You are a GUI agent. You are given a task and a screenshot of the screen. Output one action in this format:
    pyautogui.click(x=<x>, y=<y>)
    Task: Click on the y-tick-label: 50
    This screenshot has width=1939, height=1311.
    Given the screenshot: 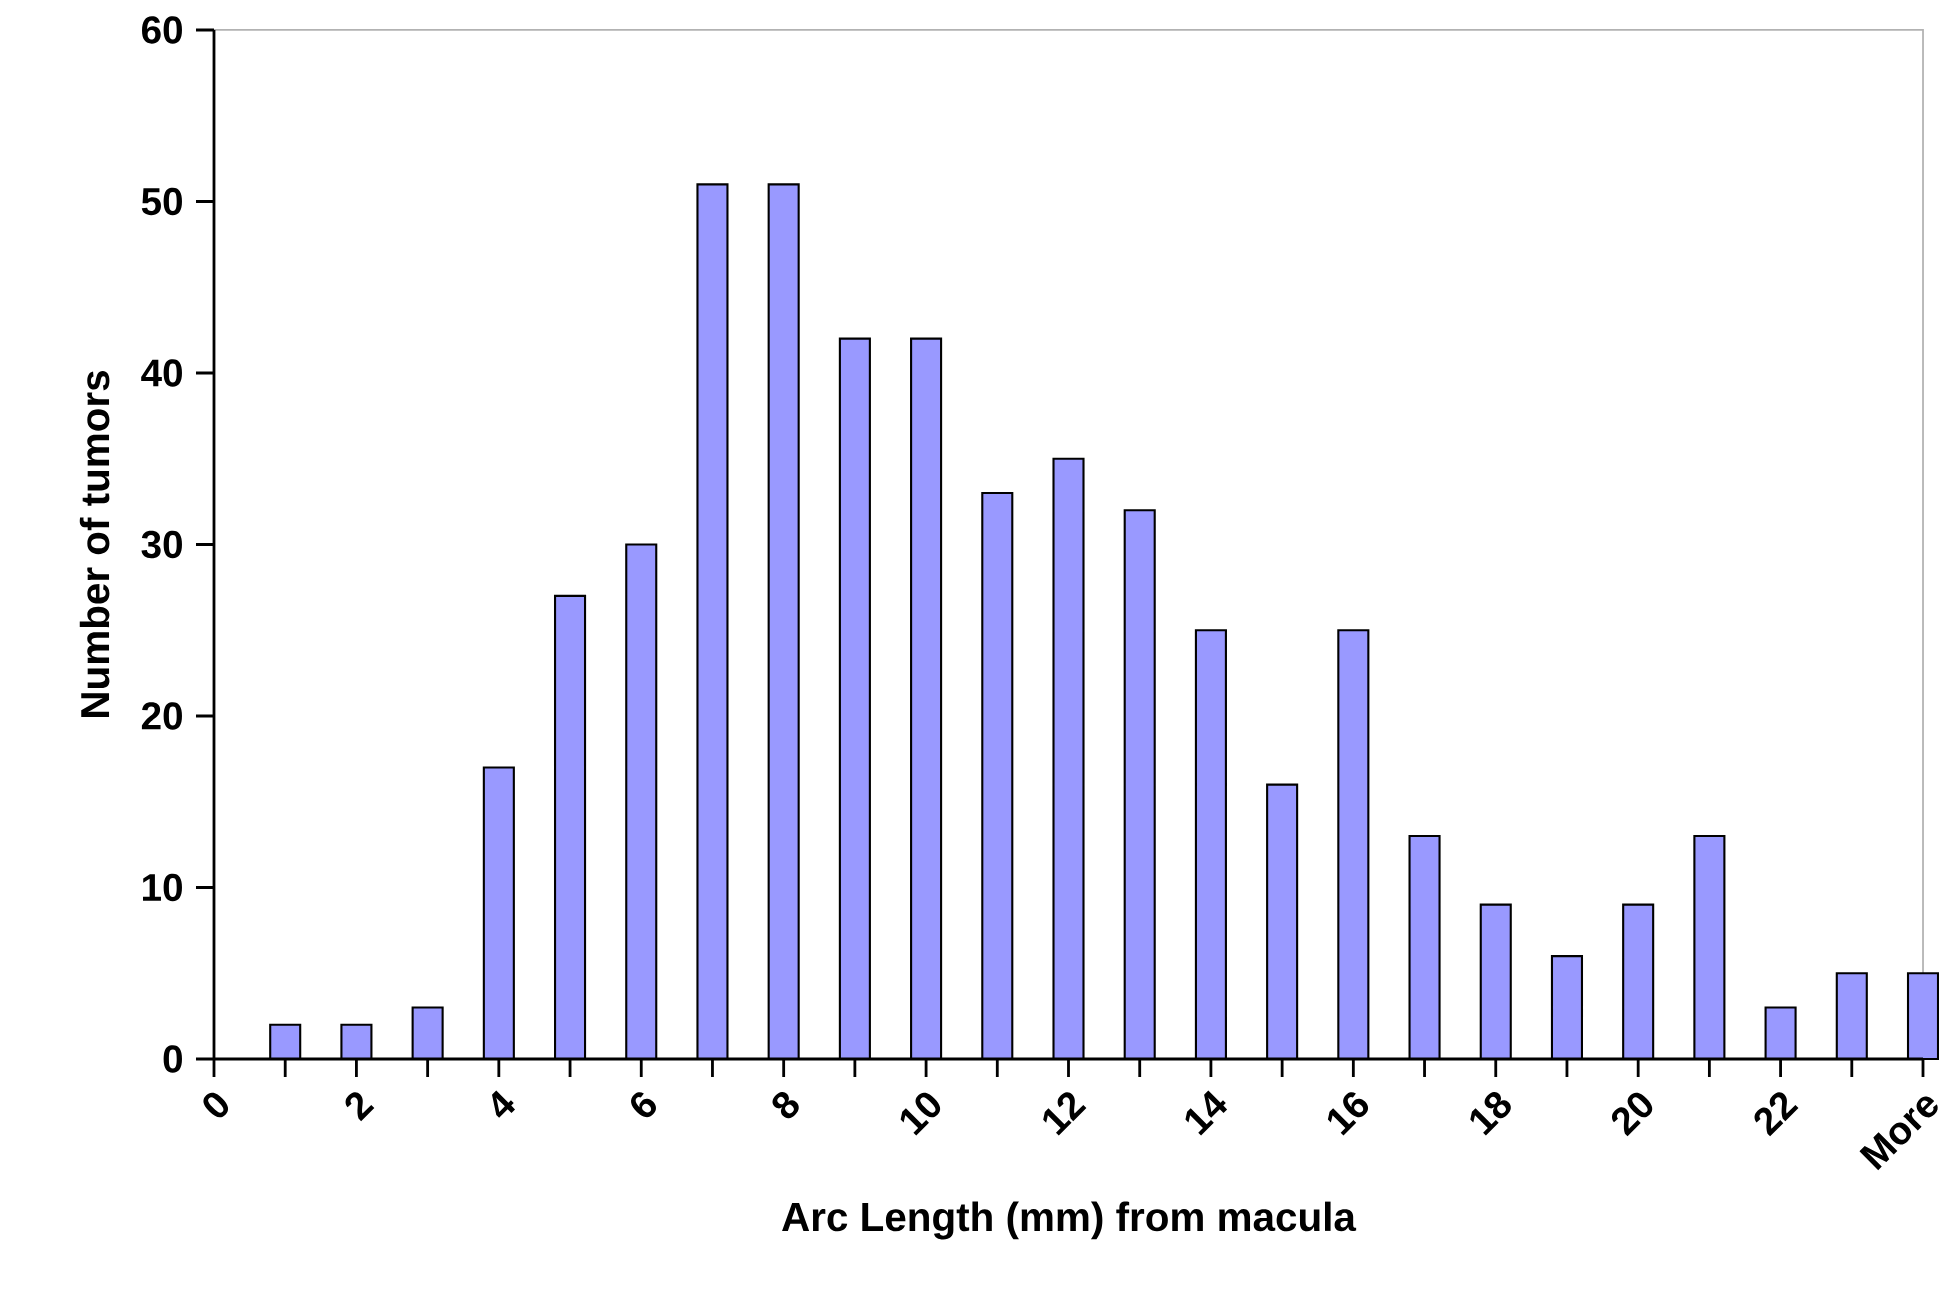 What is the action you would take?
    pyautogui.click(x=161, y=201)
    